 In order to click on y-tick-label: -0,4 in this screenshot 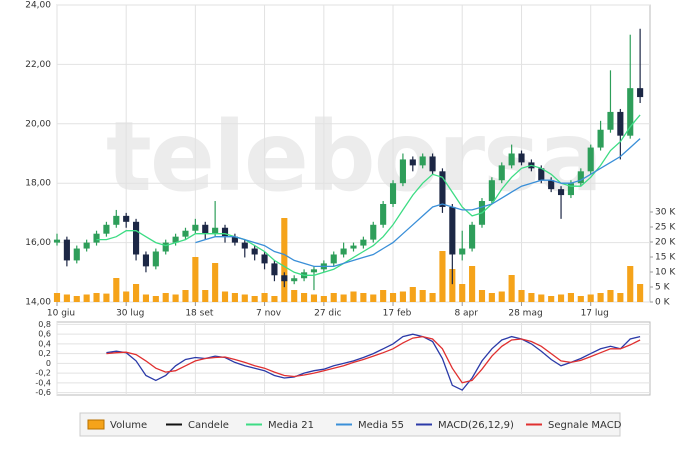, I will do `click(43, 382)`.